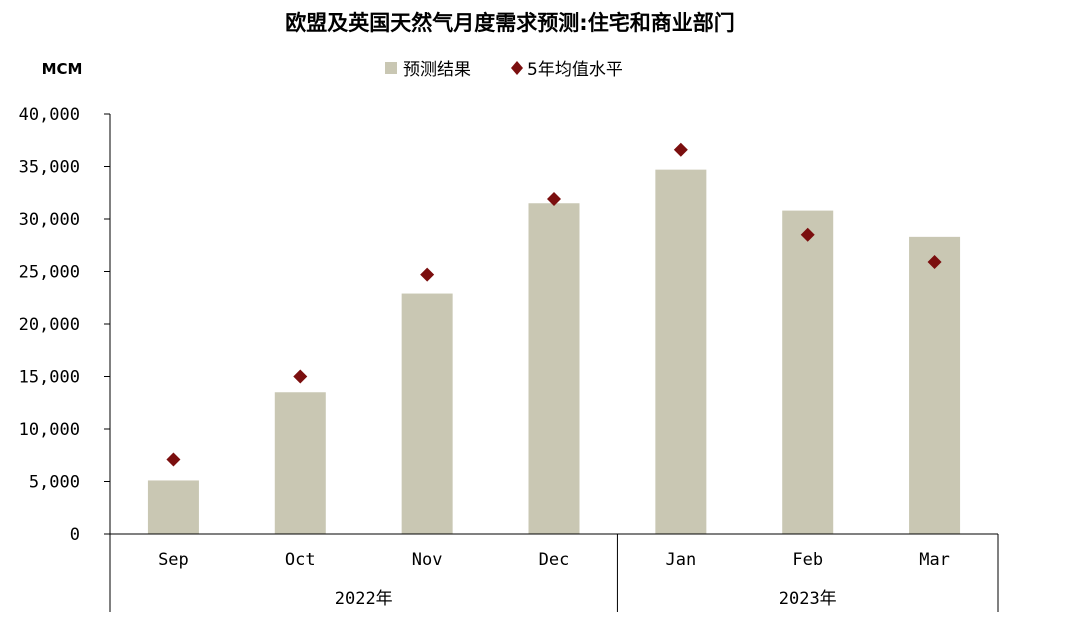  What do you see at coordinates (49, 168) in the screenshot?
I see `y-tick-label: 35,000` at bounding box center [49, 168].